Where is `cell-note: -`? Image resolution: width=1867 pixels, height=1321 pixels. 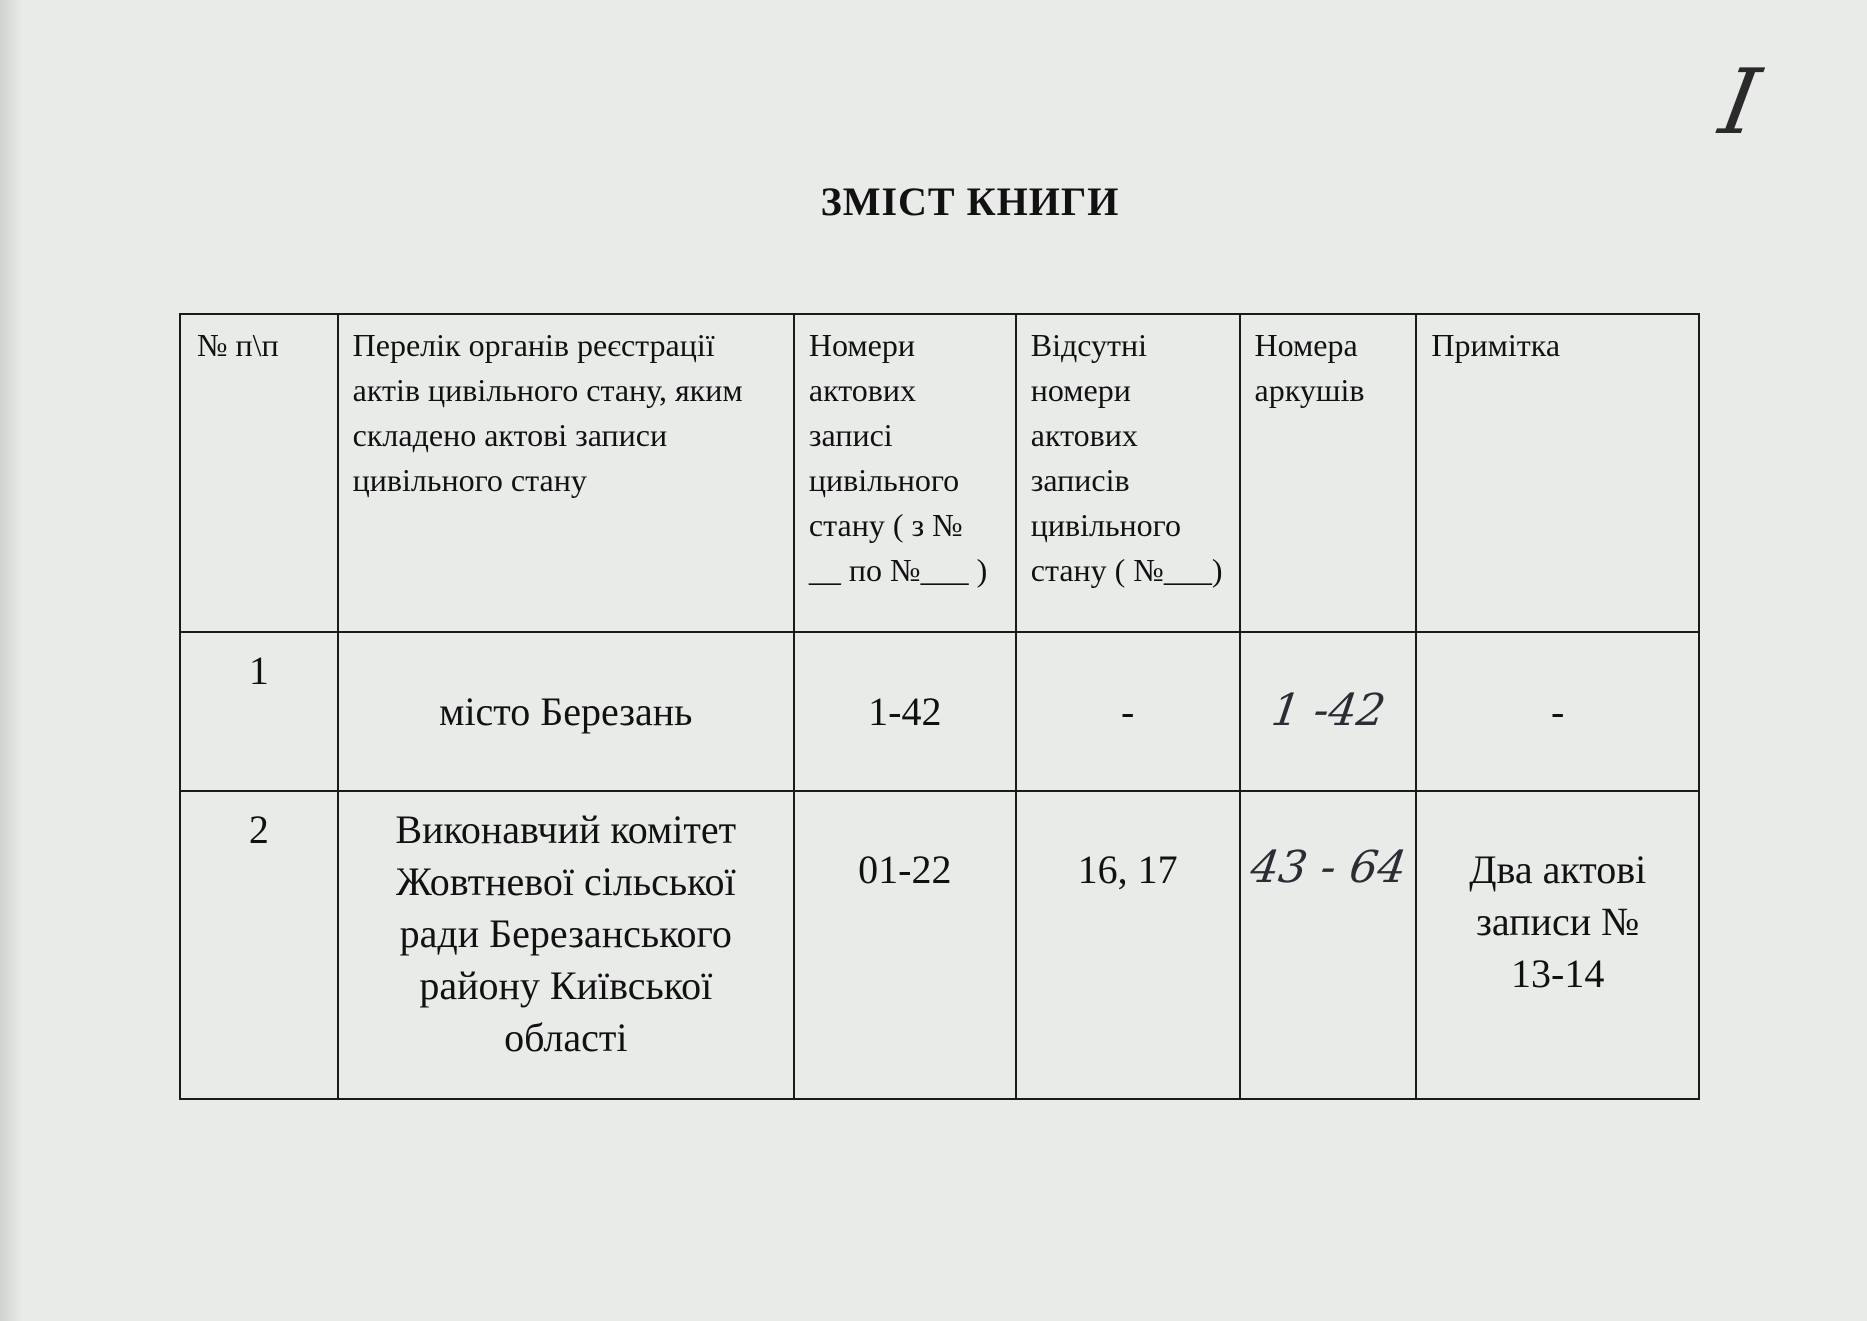 cell-note: - is located at coordinates (1557, 711).